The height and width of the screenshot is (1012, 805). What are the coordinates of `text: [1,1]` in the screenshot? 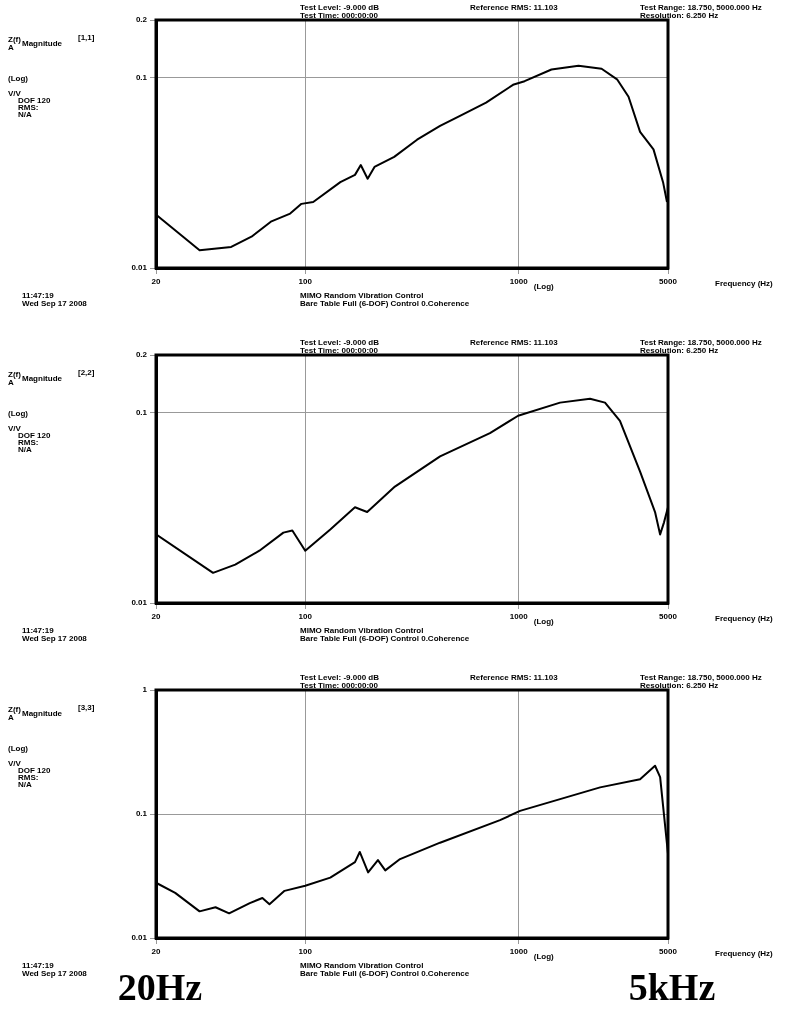 It's located at (86, 37).